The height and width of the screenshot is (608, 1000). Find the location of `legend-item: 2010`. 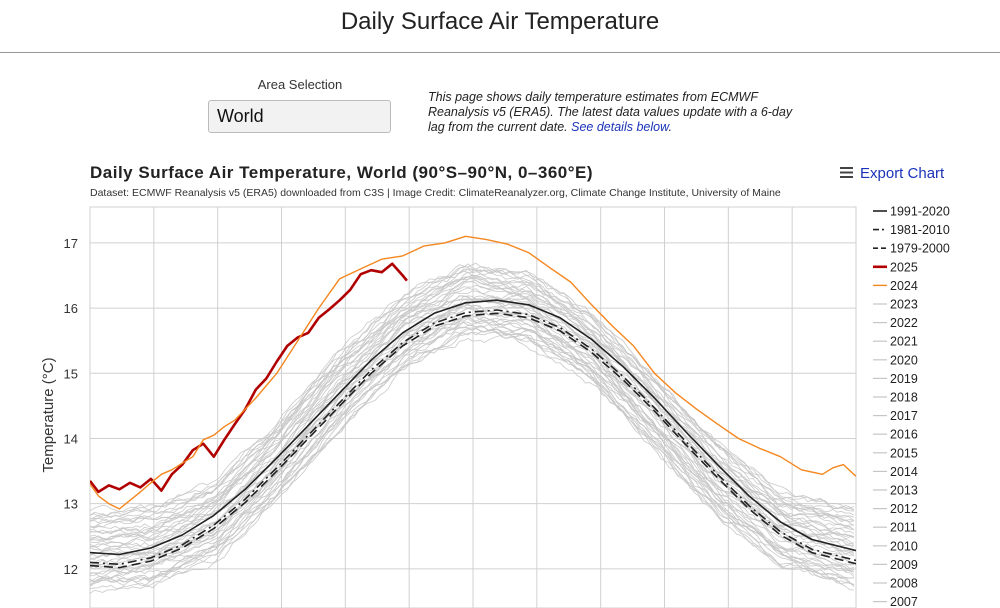

legend-item: 2010 is located at coordinates (895, 546).